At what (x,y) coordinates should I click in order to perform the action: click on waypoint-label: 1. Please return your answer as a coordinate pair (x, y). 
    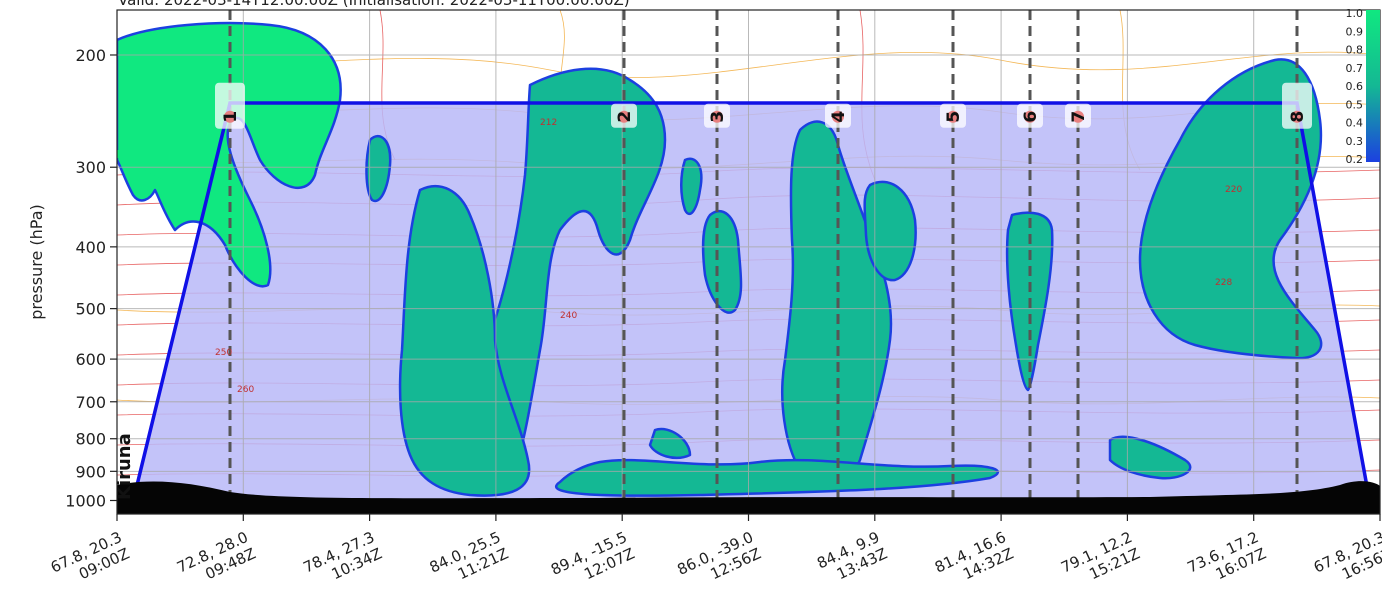
    Looking at the image, I should click on (231, 117).